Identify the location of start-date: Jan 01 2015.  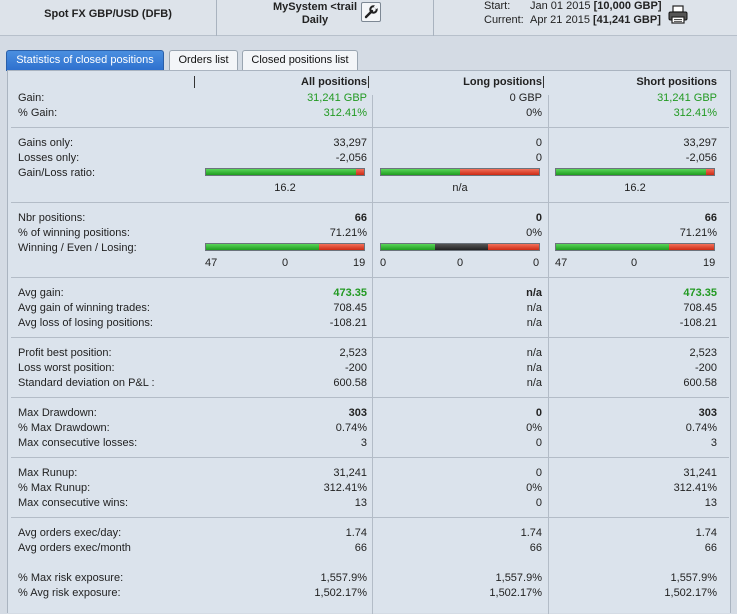
(560, 6).